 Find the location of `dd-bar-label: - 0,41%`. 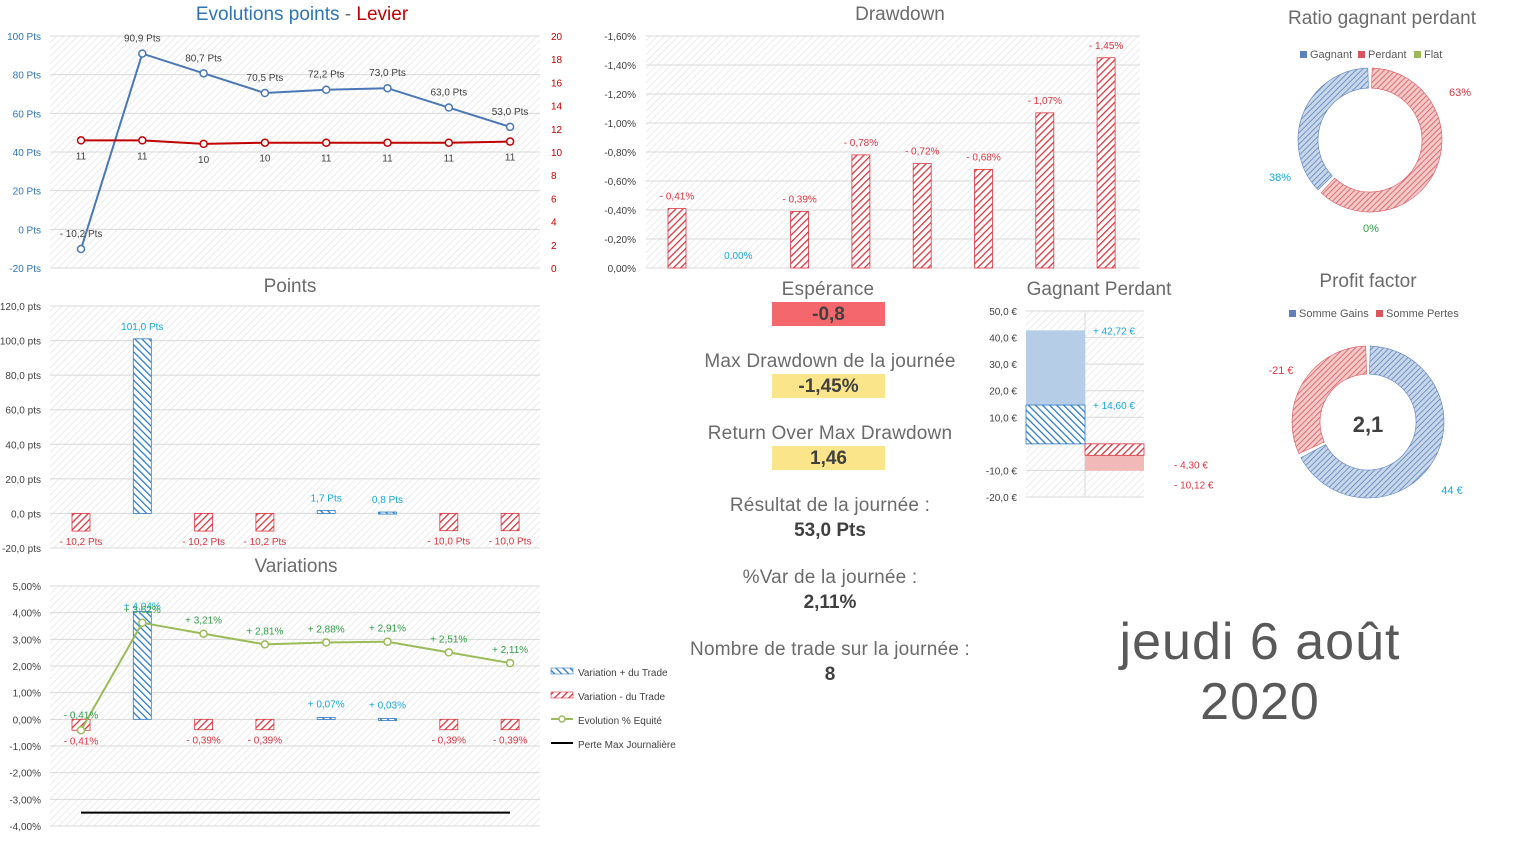

dd-bar-label: - 0,41% is located at coordinates (677, 197).